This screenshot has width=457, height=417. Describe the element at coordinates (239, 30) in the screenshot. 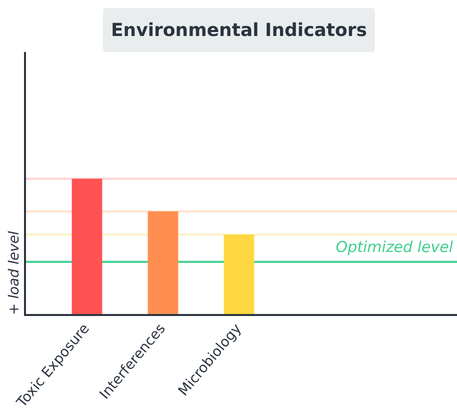

I see `chart-title: Environmental Indicators` at that location.